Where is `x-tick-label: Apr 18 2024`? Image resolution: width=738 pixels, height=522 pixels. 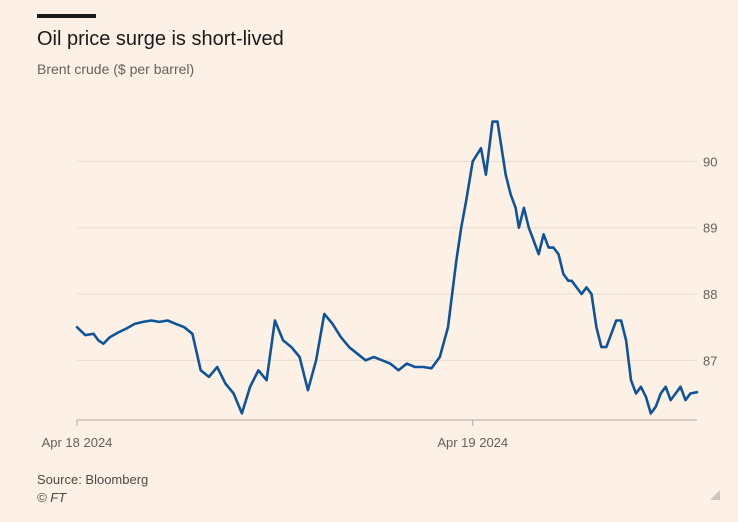 x-tick-label: Apr 18 2024 is located at coordinates (77, 442).